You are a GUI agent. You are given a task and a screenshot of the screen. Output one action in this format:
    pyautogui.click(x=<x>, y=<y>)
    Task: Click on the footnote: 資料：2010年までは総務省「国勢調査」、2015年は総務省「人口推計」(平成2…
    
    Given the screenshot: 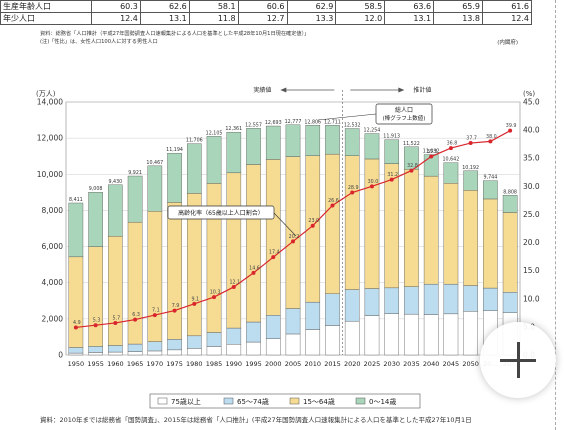 What is the action you would take?
    pyautogui.click(x=256, y=420)
    